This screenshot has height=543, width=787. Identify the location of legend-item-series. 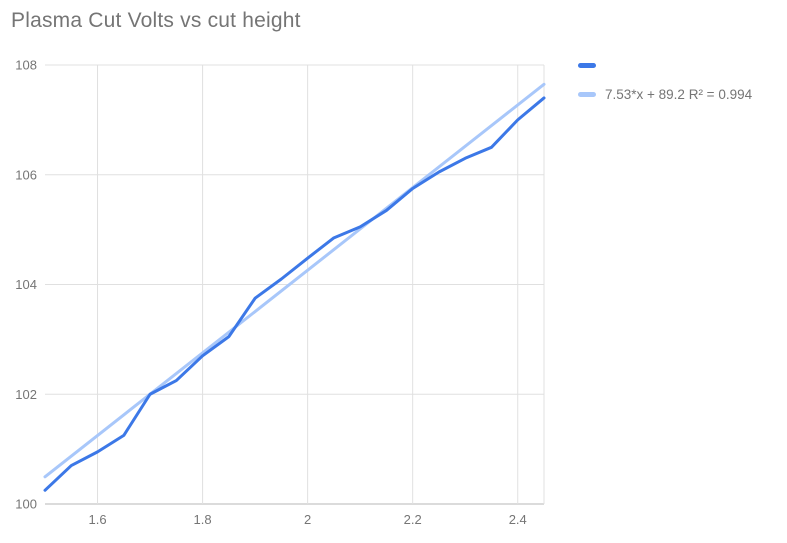
(665, 65).